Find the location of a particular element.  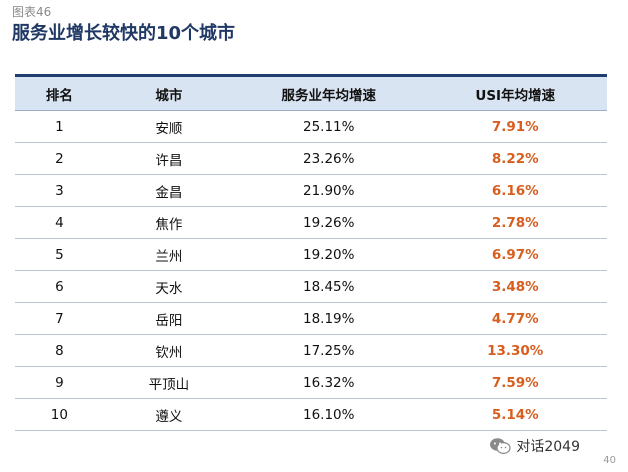

usi-growth-cell: 5.14% is located at coordinates (515, 414).